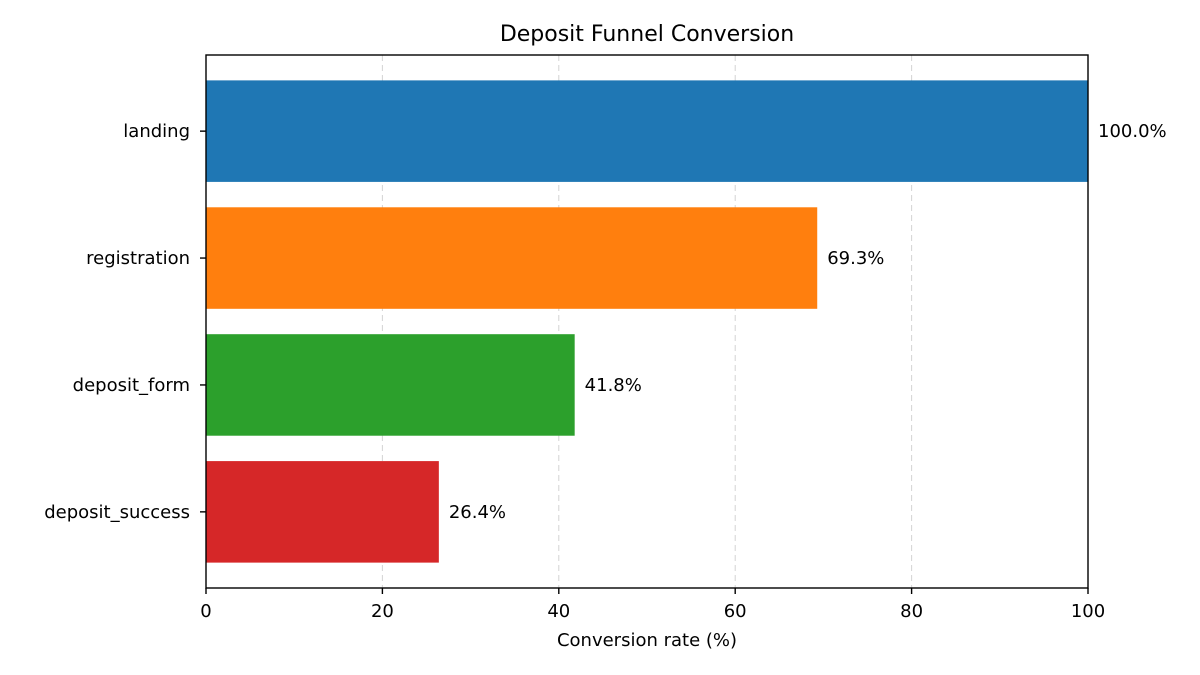 This screenshot has width=1200, height=675. Describe the element at coordinates (390, 385) in the screenshot. I see `bar-deposit_form` at that location.